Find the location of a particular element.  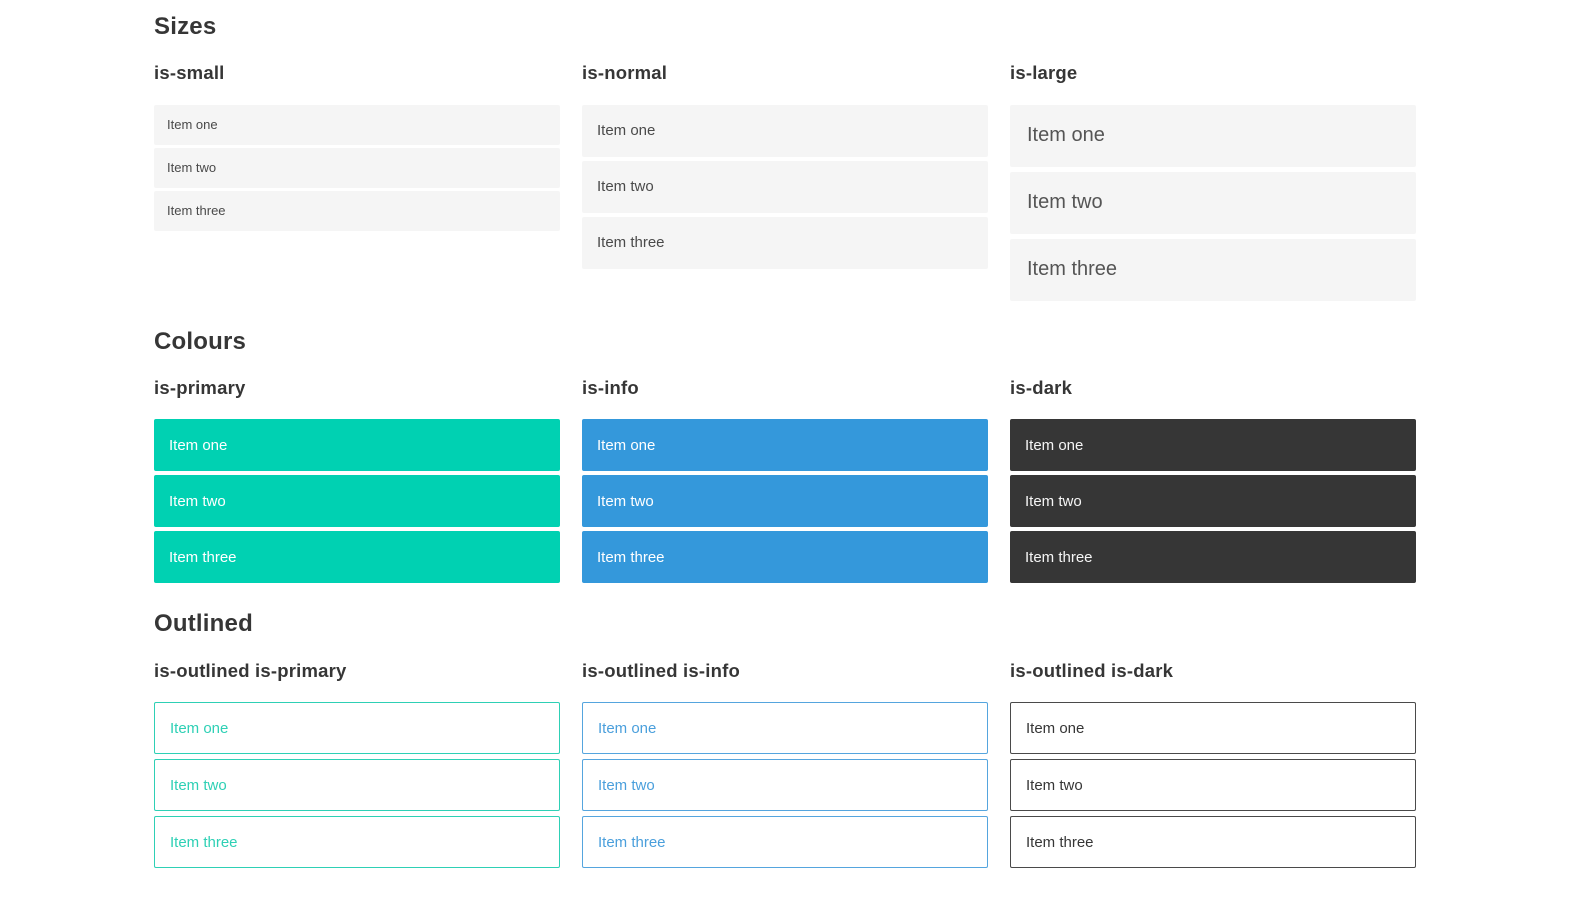

group-label-is-normal: is-normal is located at coordinates (625, 73).